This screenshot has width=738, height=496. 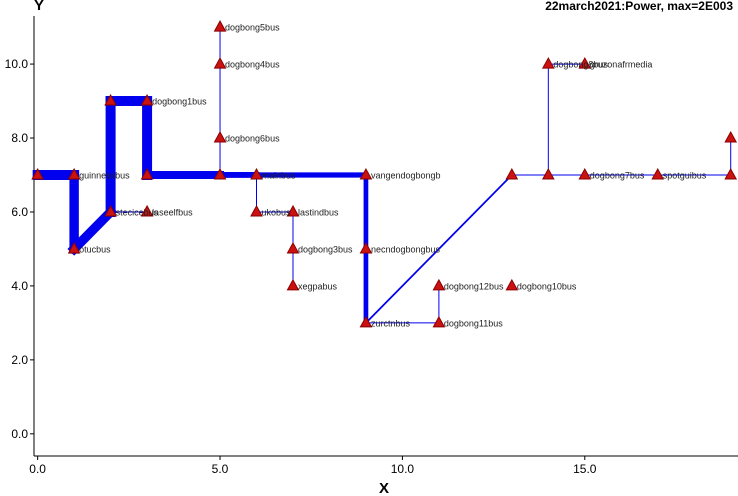 What do you see at coordinates (277, 212) in the screenshot?
I see `bus-label: ukobus` at bounding box center [277, 212].